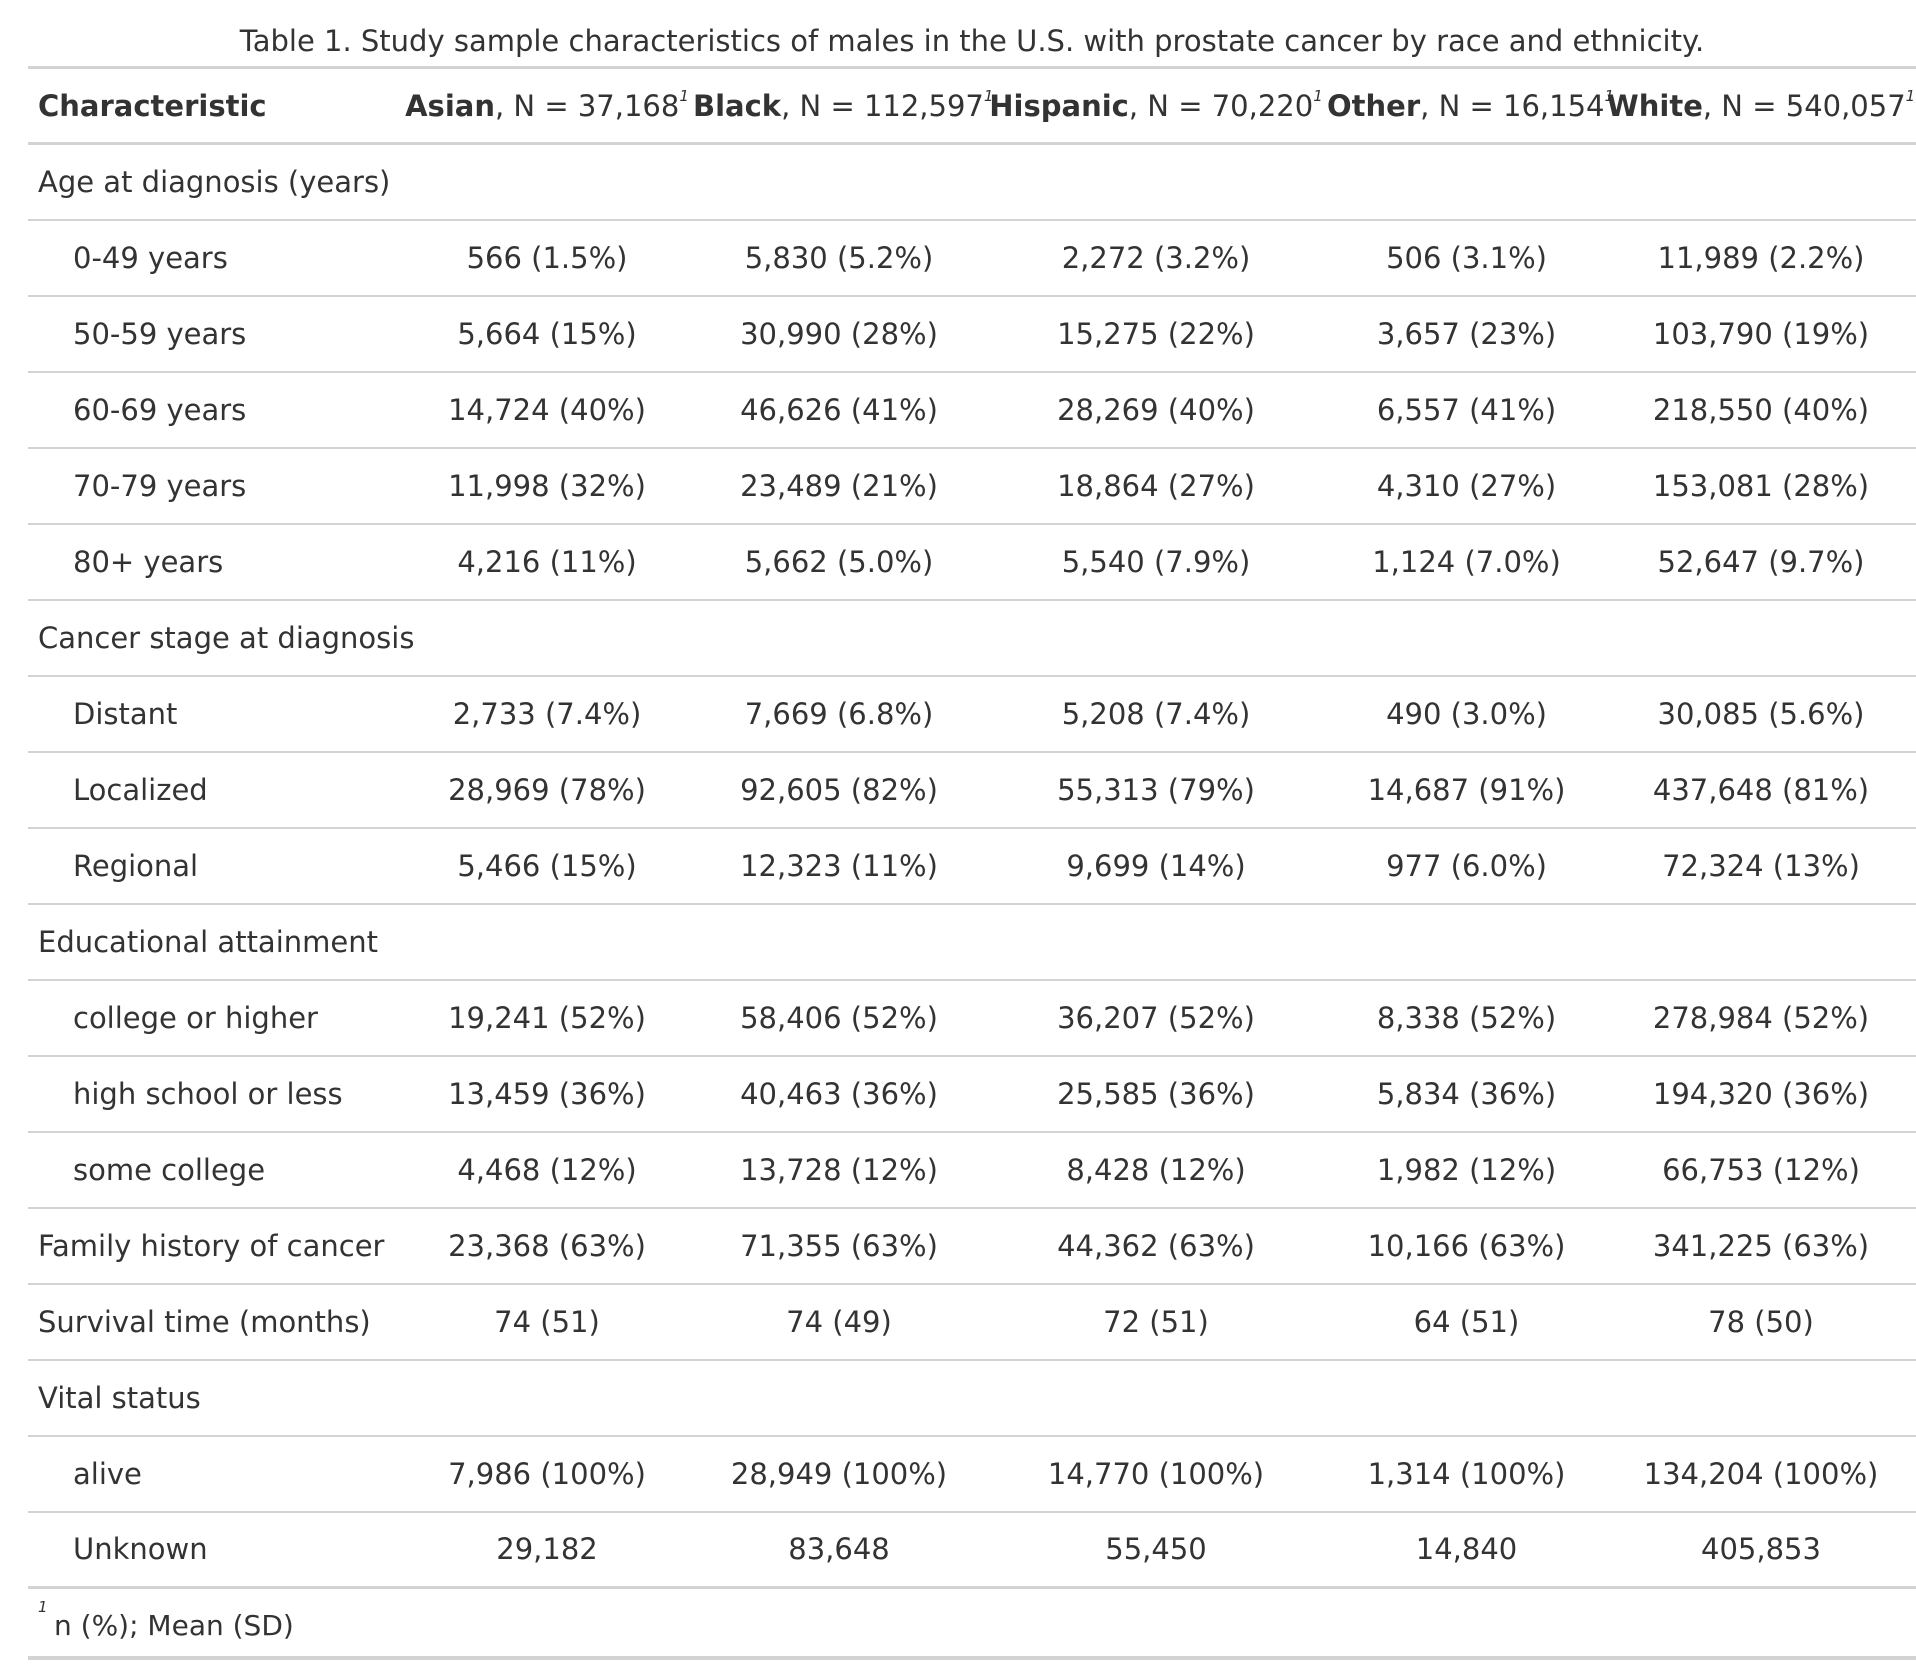 This screenshot has width=1916, height=1664. Describe the element at coordinates (1156, 1321) in the screenshot. I see `table-cell: 72 (51)` at that location.